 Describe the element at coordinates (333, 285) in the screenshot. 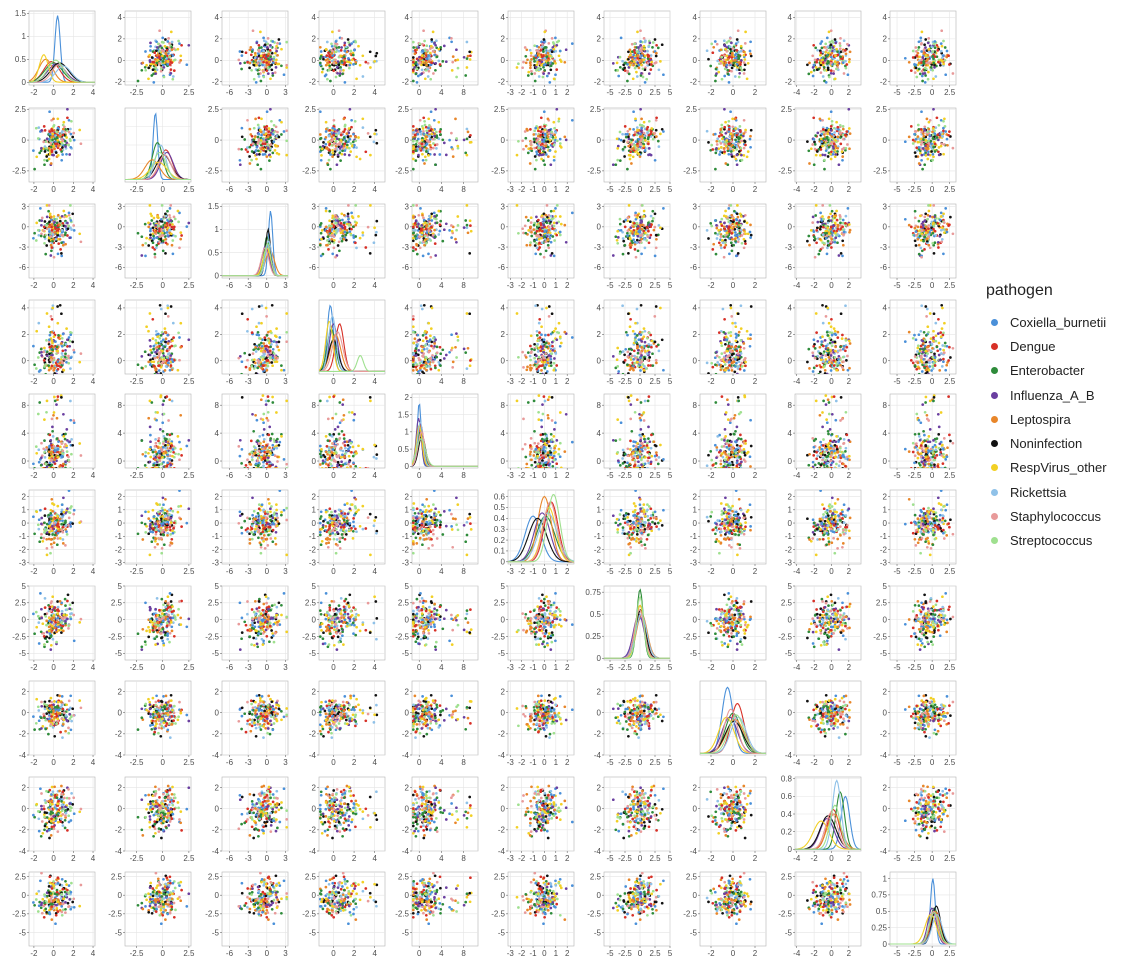

I see `x-tick-label: 0` at that location.